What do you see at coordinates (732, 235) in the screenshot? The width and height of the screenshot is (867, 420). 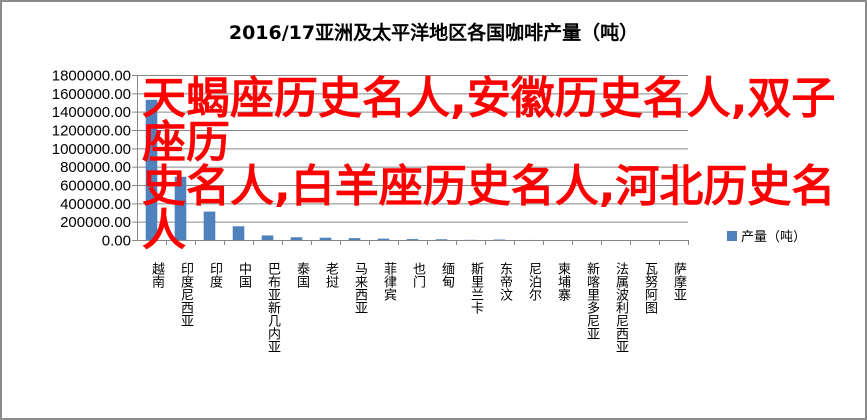 I see `legend-swatch` at bounding box center [732, 235].